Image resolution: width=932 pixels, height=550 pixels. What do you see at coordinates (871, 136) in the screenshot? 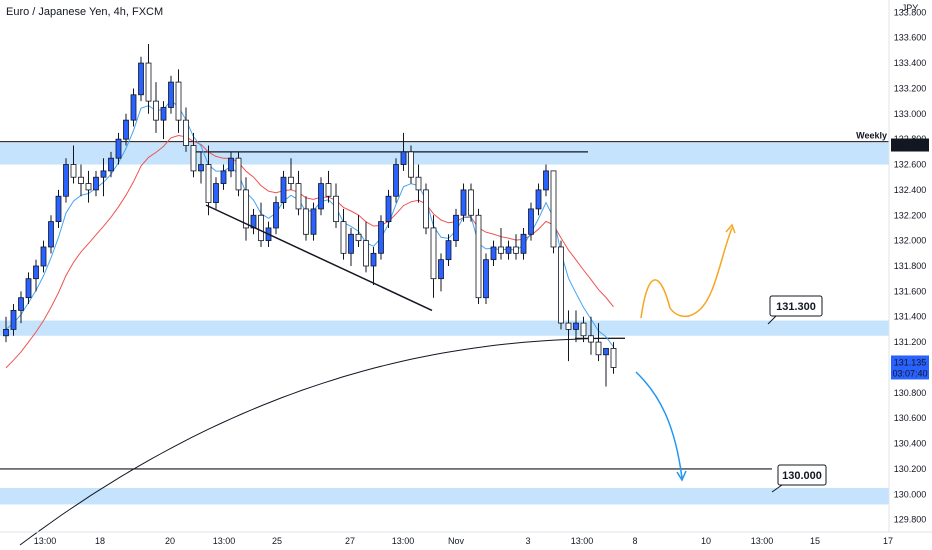
I see `weekly-label: Weekly` at bounding box center [871, 136].